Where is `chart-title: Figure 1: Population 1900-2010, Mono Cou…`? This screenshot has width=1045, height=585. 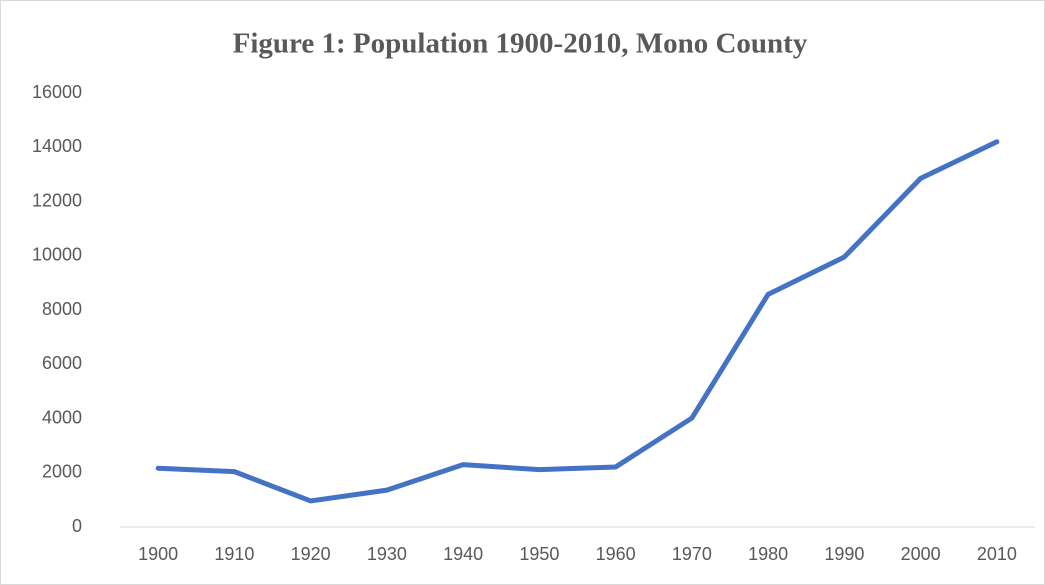
chart-title: Figure 1: Population 1900-2010, Mono Cou… is located at coordinates (520, 44).